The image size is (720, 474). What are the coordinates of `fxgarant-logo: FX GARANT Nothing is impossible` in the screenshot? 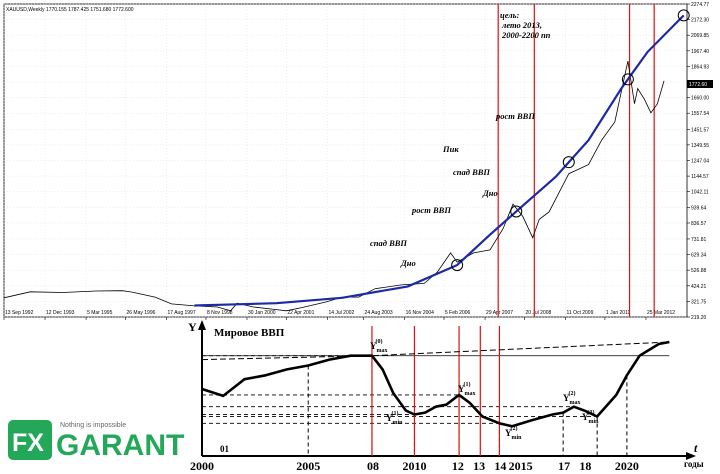 It's located at (96, 441).